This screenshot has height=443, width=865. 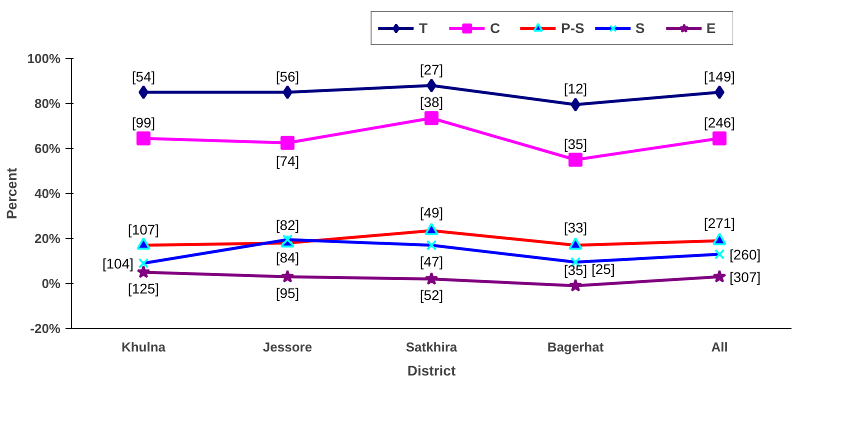 I want to click on annotation: [38], so click(x=432, y=102).